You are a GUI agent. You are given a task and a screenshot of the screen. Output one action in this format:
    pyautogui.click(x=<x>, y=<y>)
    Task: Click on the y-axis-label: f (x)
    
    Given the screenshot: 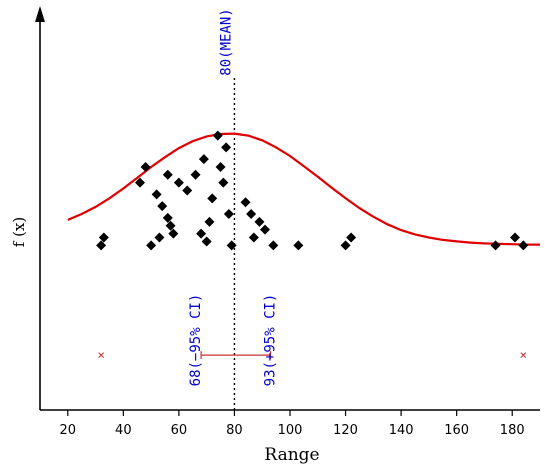 What is the action you would take?
    pyautogui.click(x=19, y=232)
    